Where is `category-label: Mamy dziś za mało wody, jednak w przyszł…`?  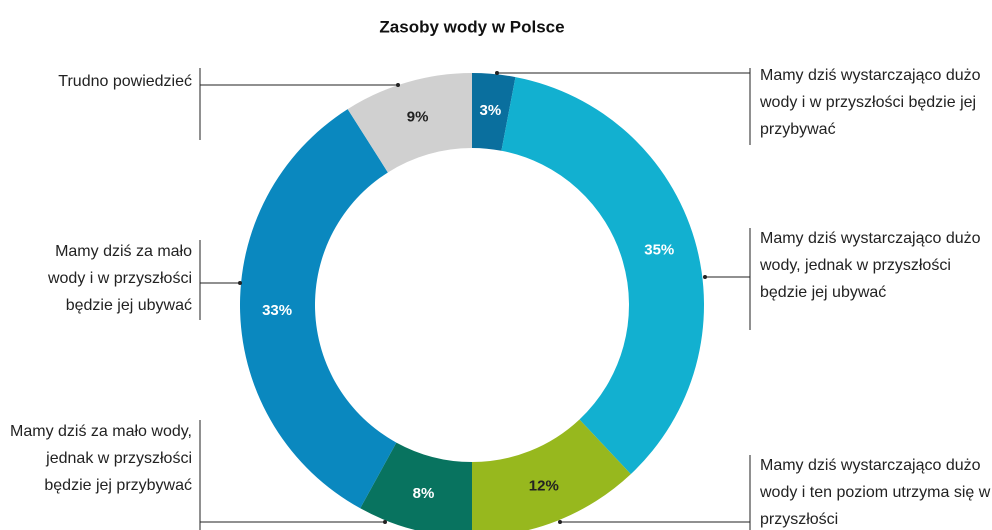 category-label: Mamy dziś za mało wody, jednak w przyszł… is located at coordinates (101, 458).